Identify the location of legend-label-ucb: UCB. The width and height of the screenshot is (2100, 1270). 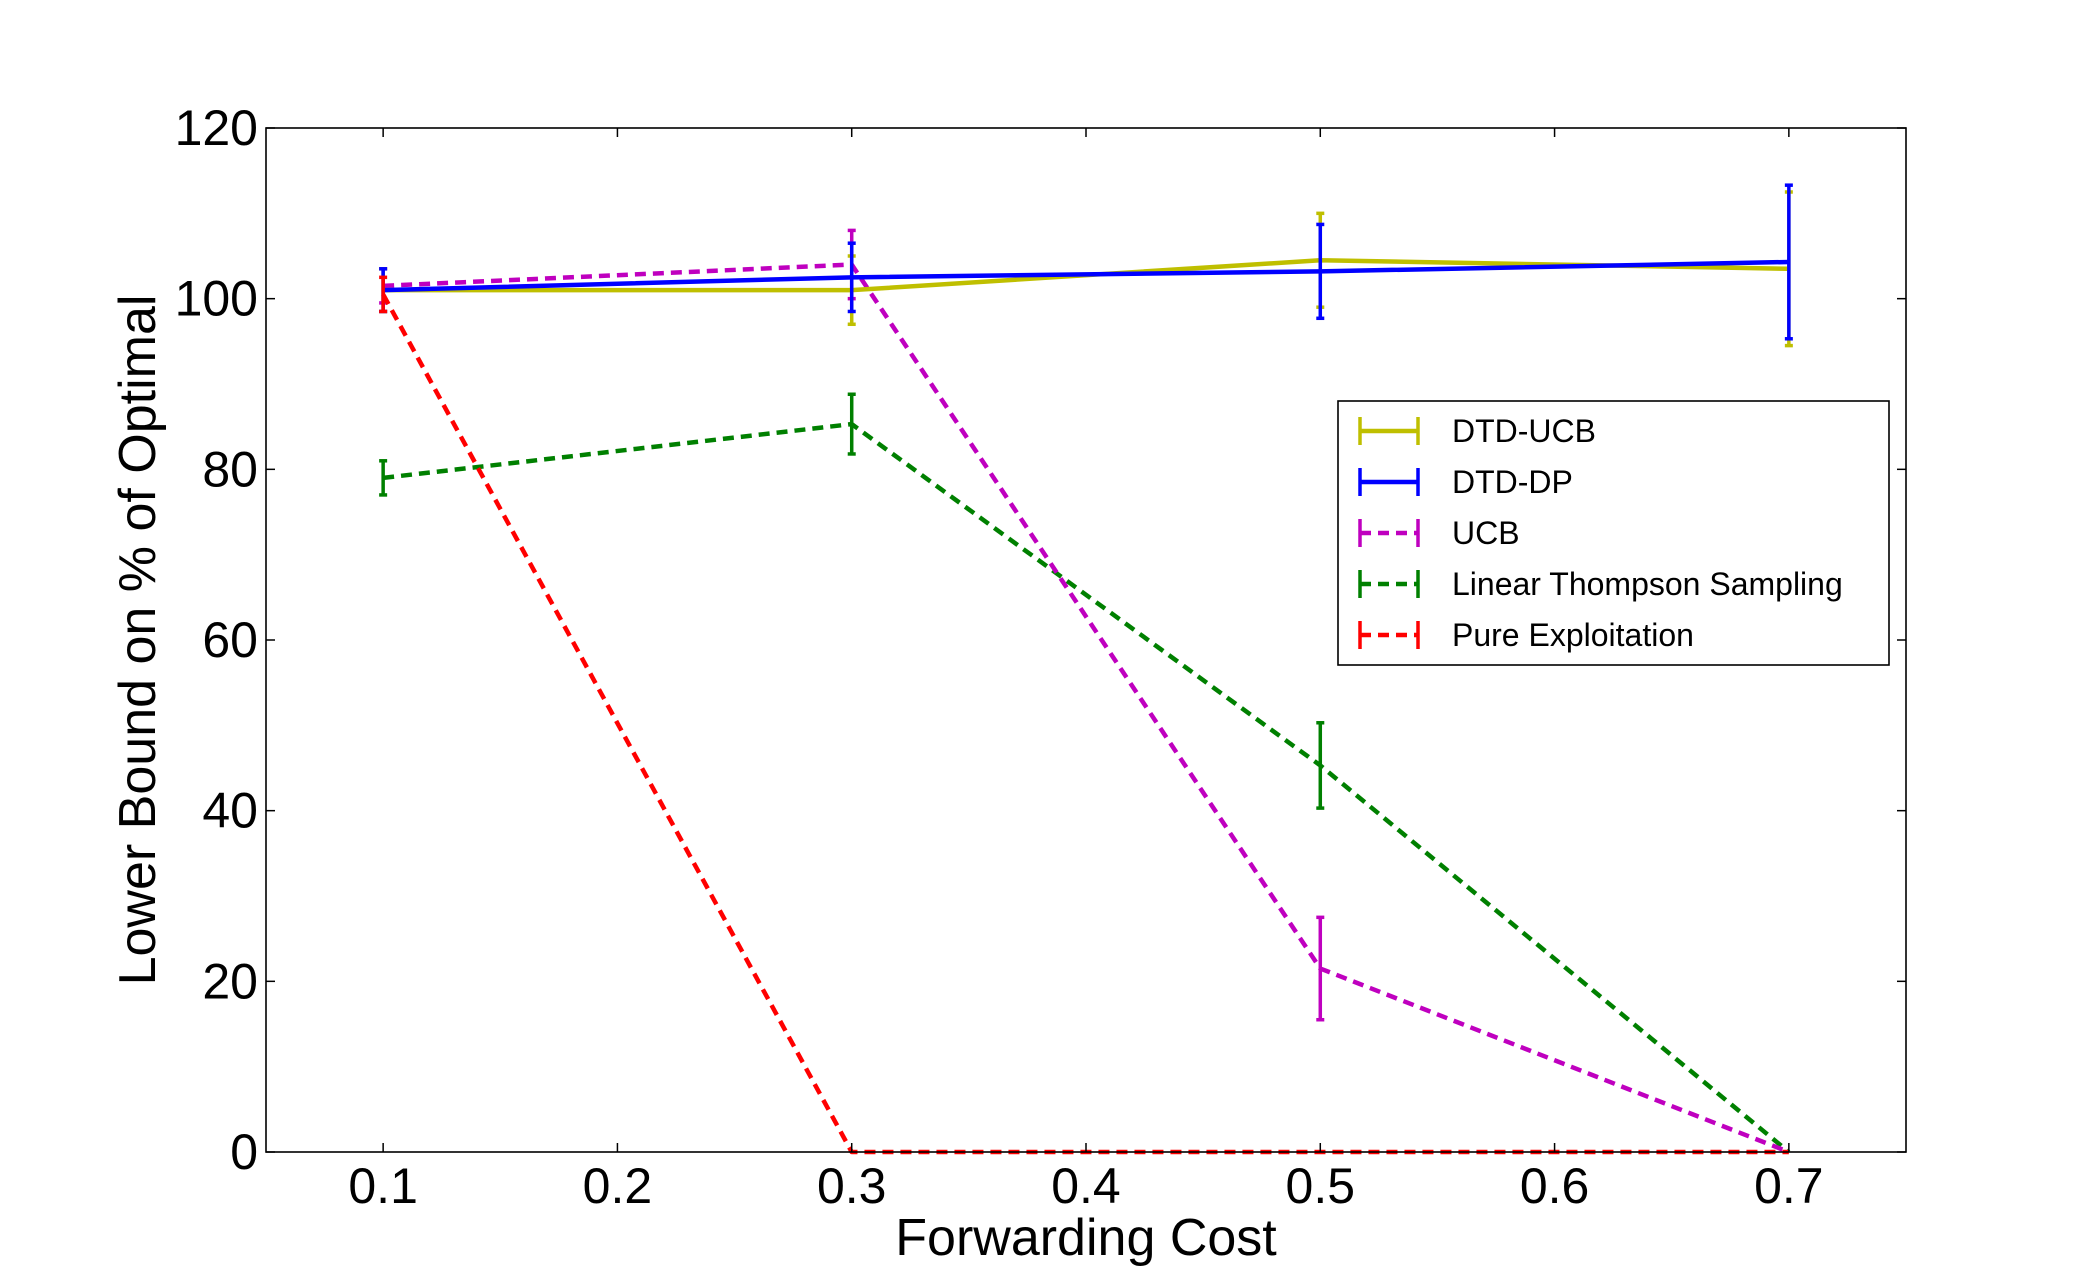
(1486, 533).